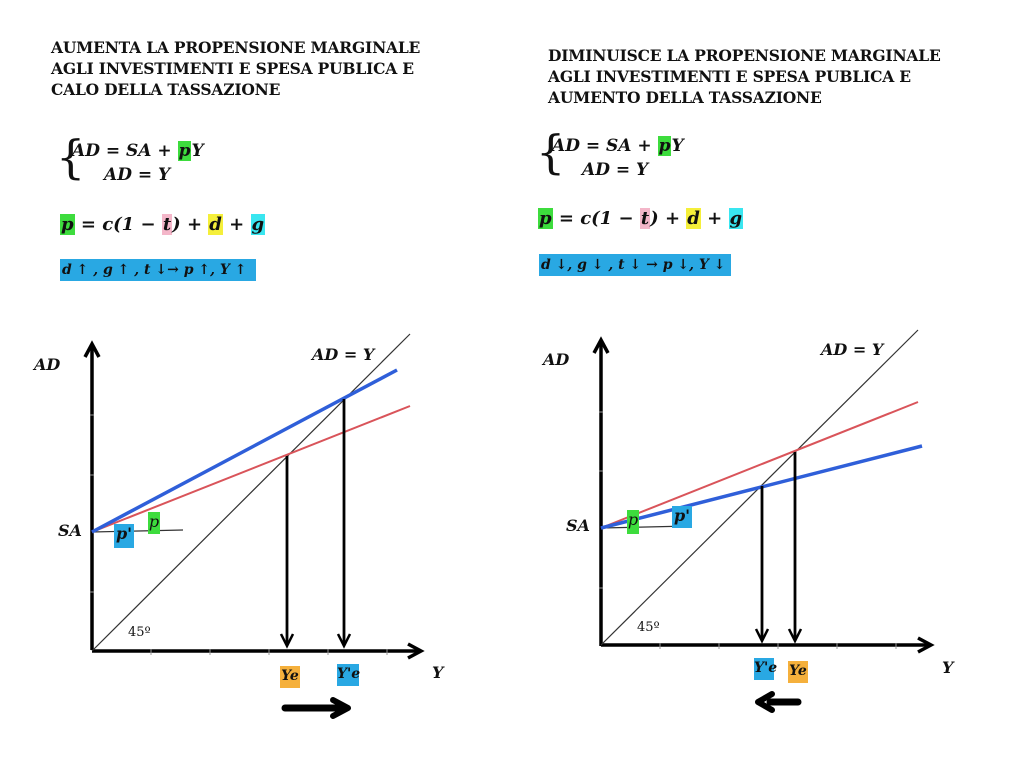 This screenshot has height=765, width=1024. What do you see at coordinates (154, 523) in the screenshot?
I see `left-p-old-tag: p` at bounding box center [154, 523].